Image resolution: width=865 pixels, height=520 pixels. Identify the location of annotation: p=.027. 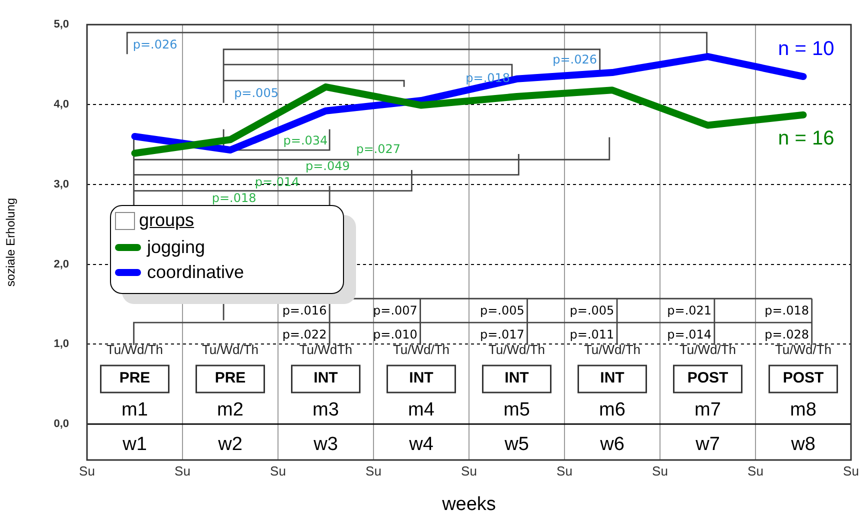
(378, 149).